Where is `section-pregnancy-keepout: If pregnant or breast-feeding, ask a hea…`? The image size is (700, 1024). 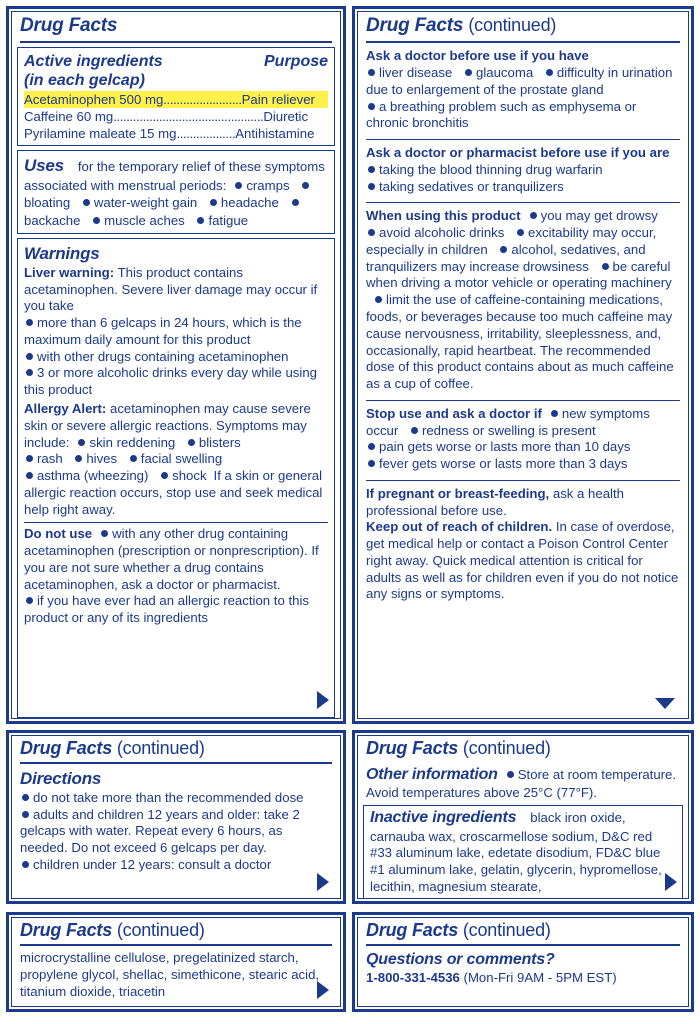 section-pregnancy-keepout: If pregnant or breast-feeding, ask a hea… is located at coordinates (523, 600).